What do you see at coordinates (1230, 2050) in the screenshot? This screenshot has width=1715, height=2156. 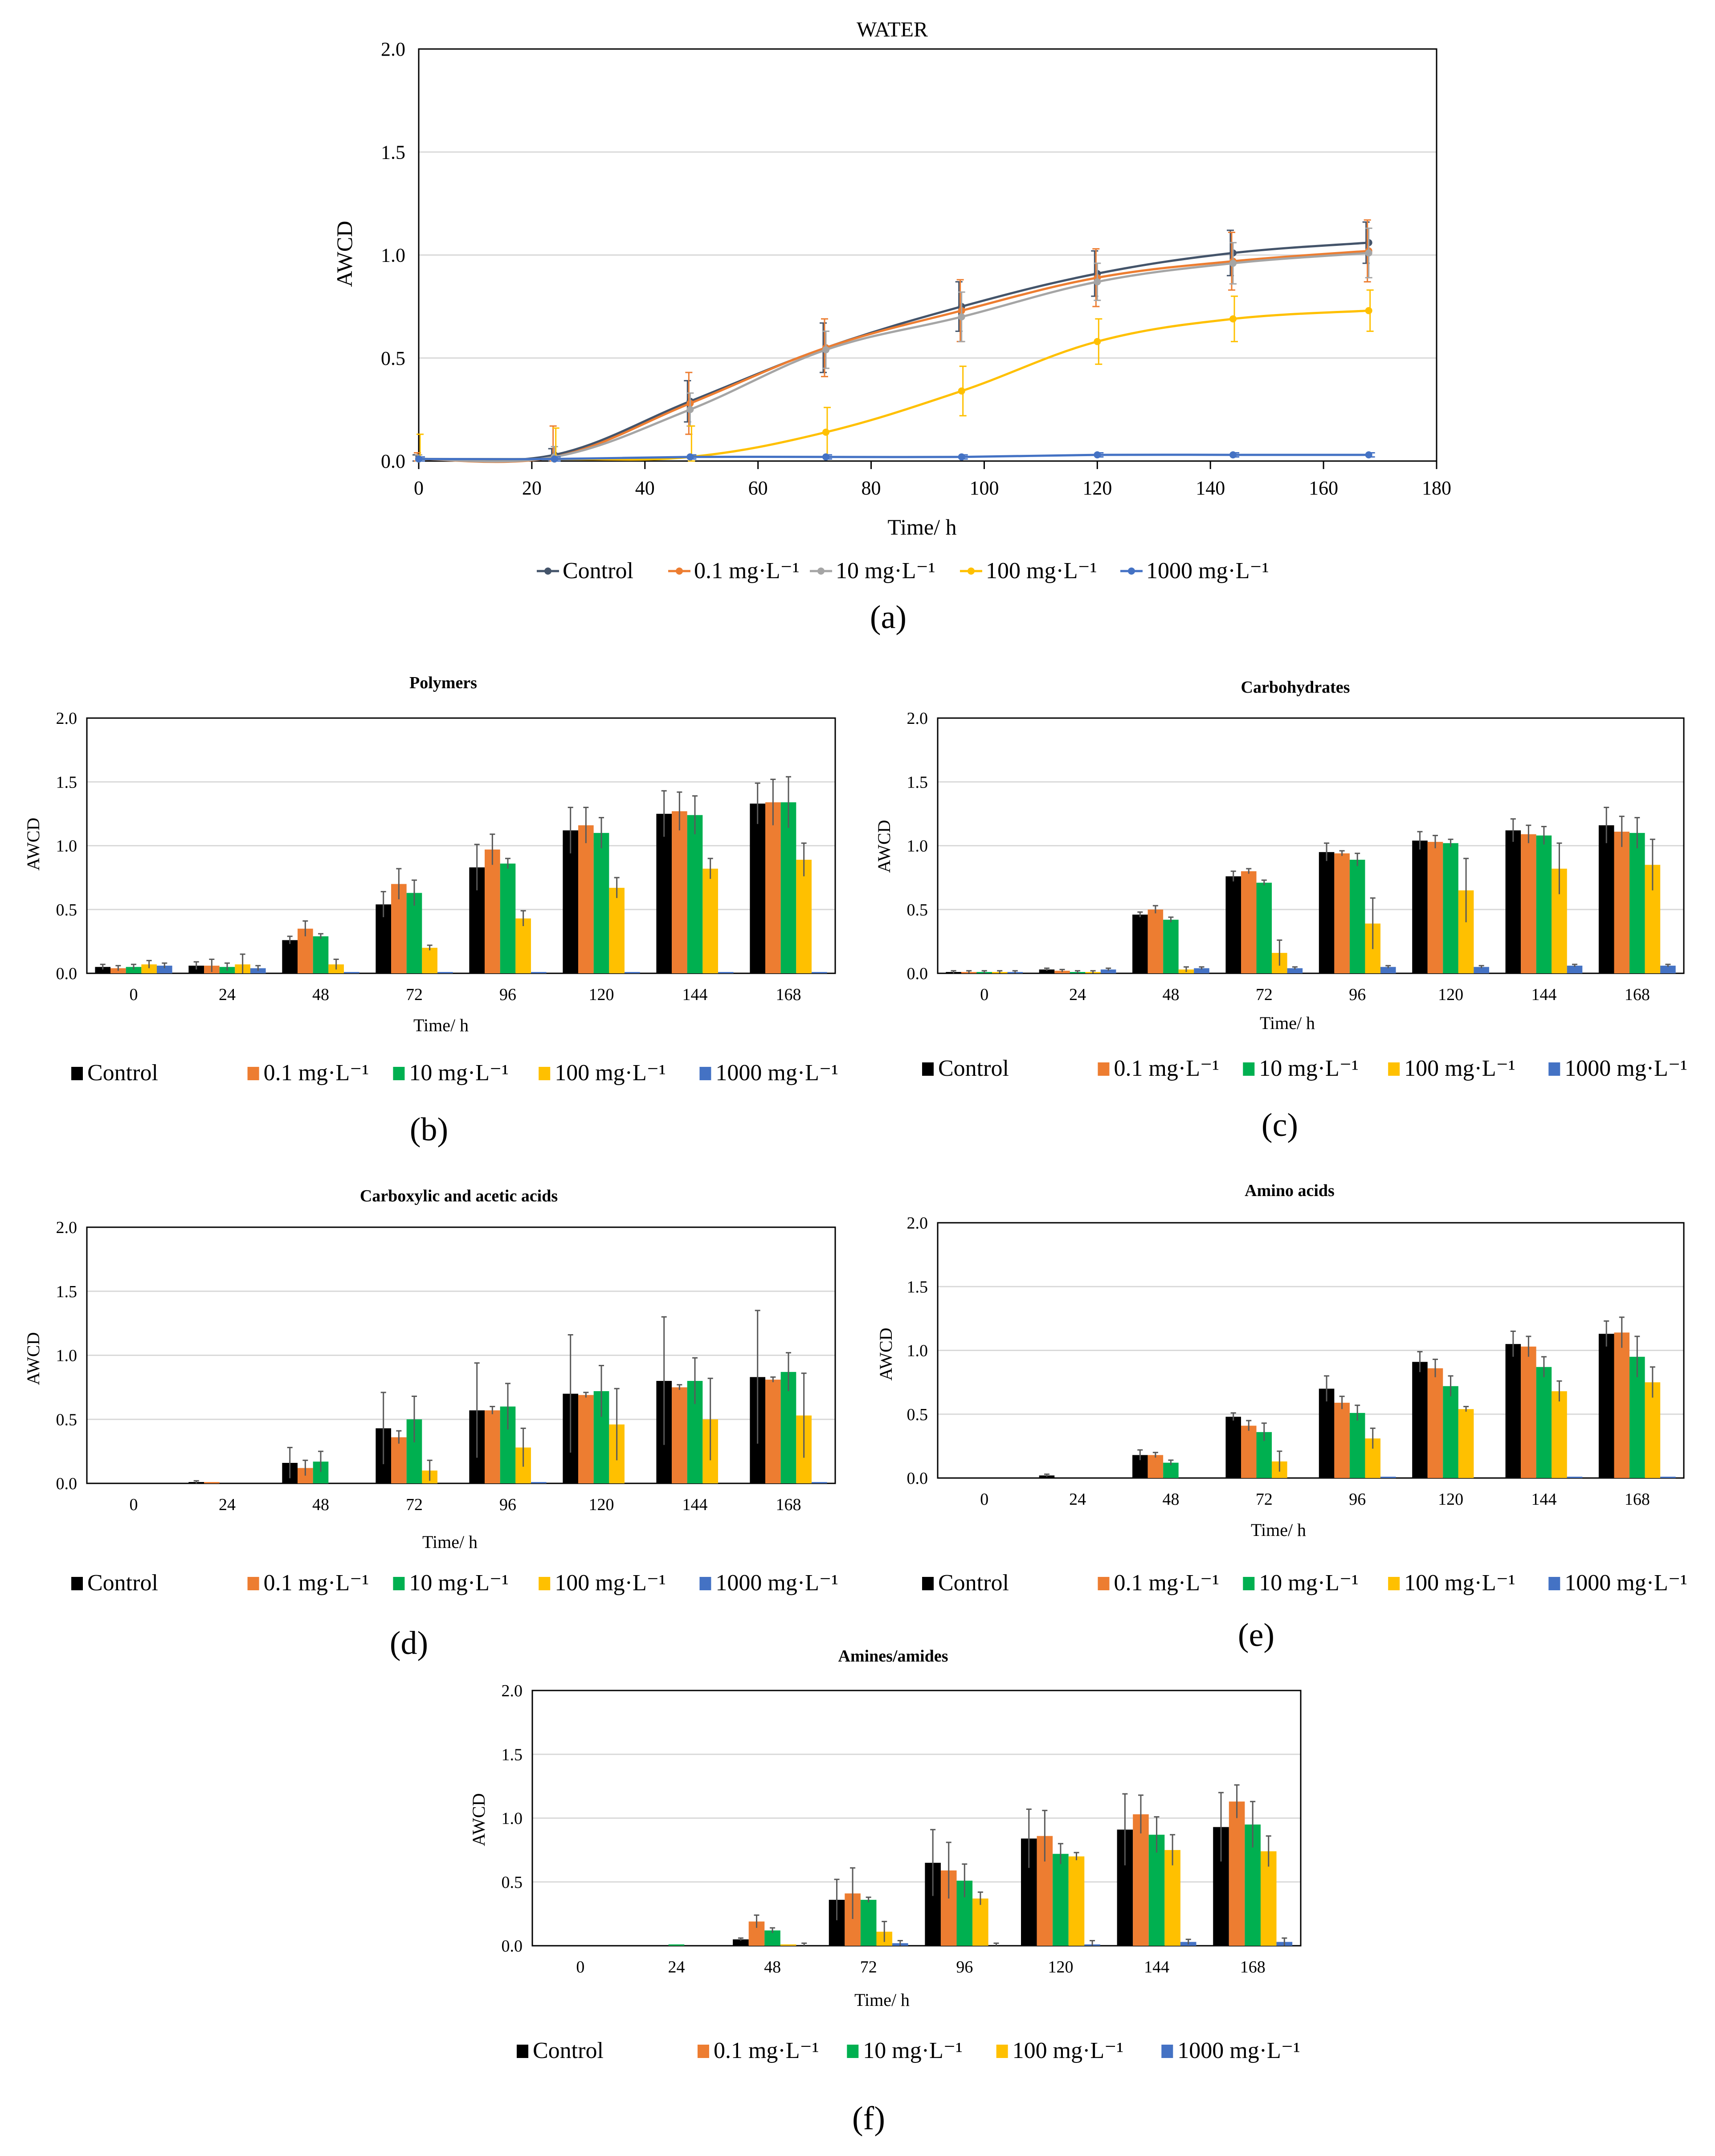 I see `legend-item: 1000 mg·L⁻¹` at bounding box center [1230, 2050].